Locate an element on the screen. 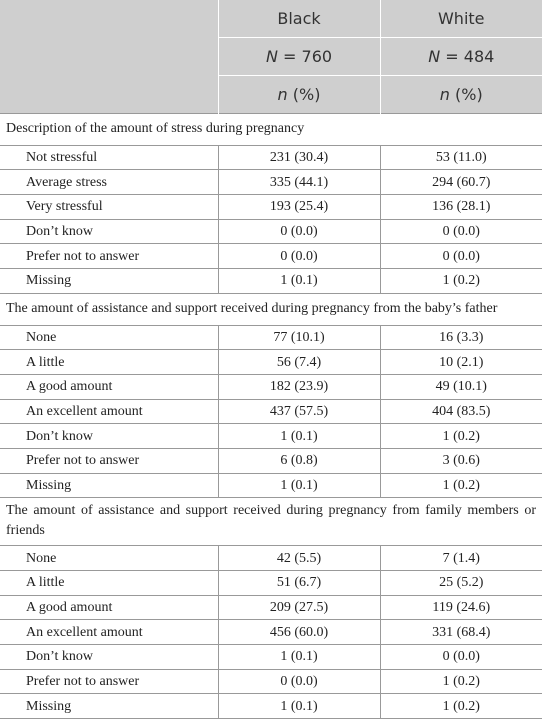 Image resolution: width=542 pixels, height=727 pixels. cell-value: 456 (60.0) is located at coordinates (298, 632).